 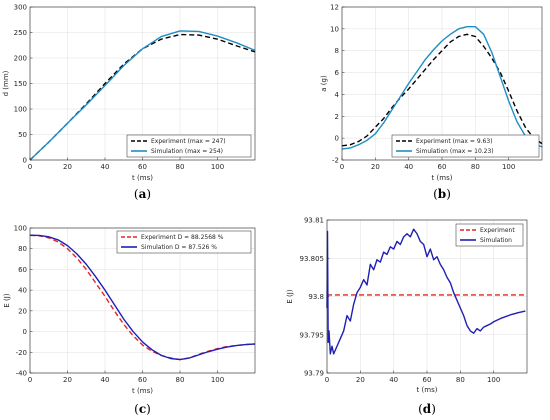 I want to click on panel-c-y-tick-label: 60, so click(x=22, y=270).